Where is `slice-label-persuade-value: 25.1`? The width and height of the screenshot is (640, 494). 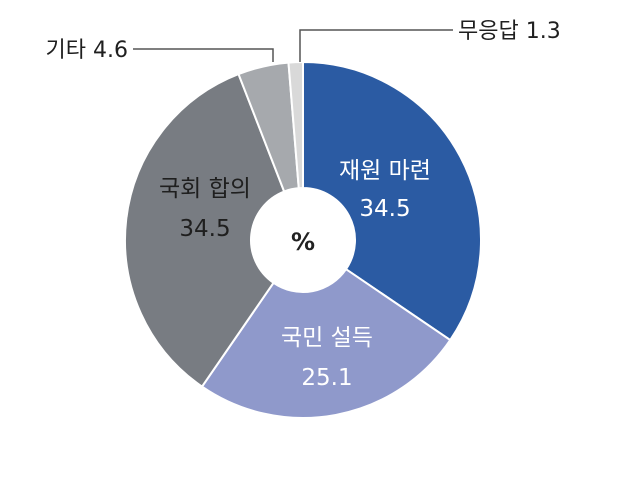 slice-label-persuade-value: 25.1 is located at coordinates (326, 378).